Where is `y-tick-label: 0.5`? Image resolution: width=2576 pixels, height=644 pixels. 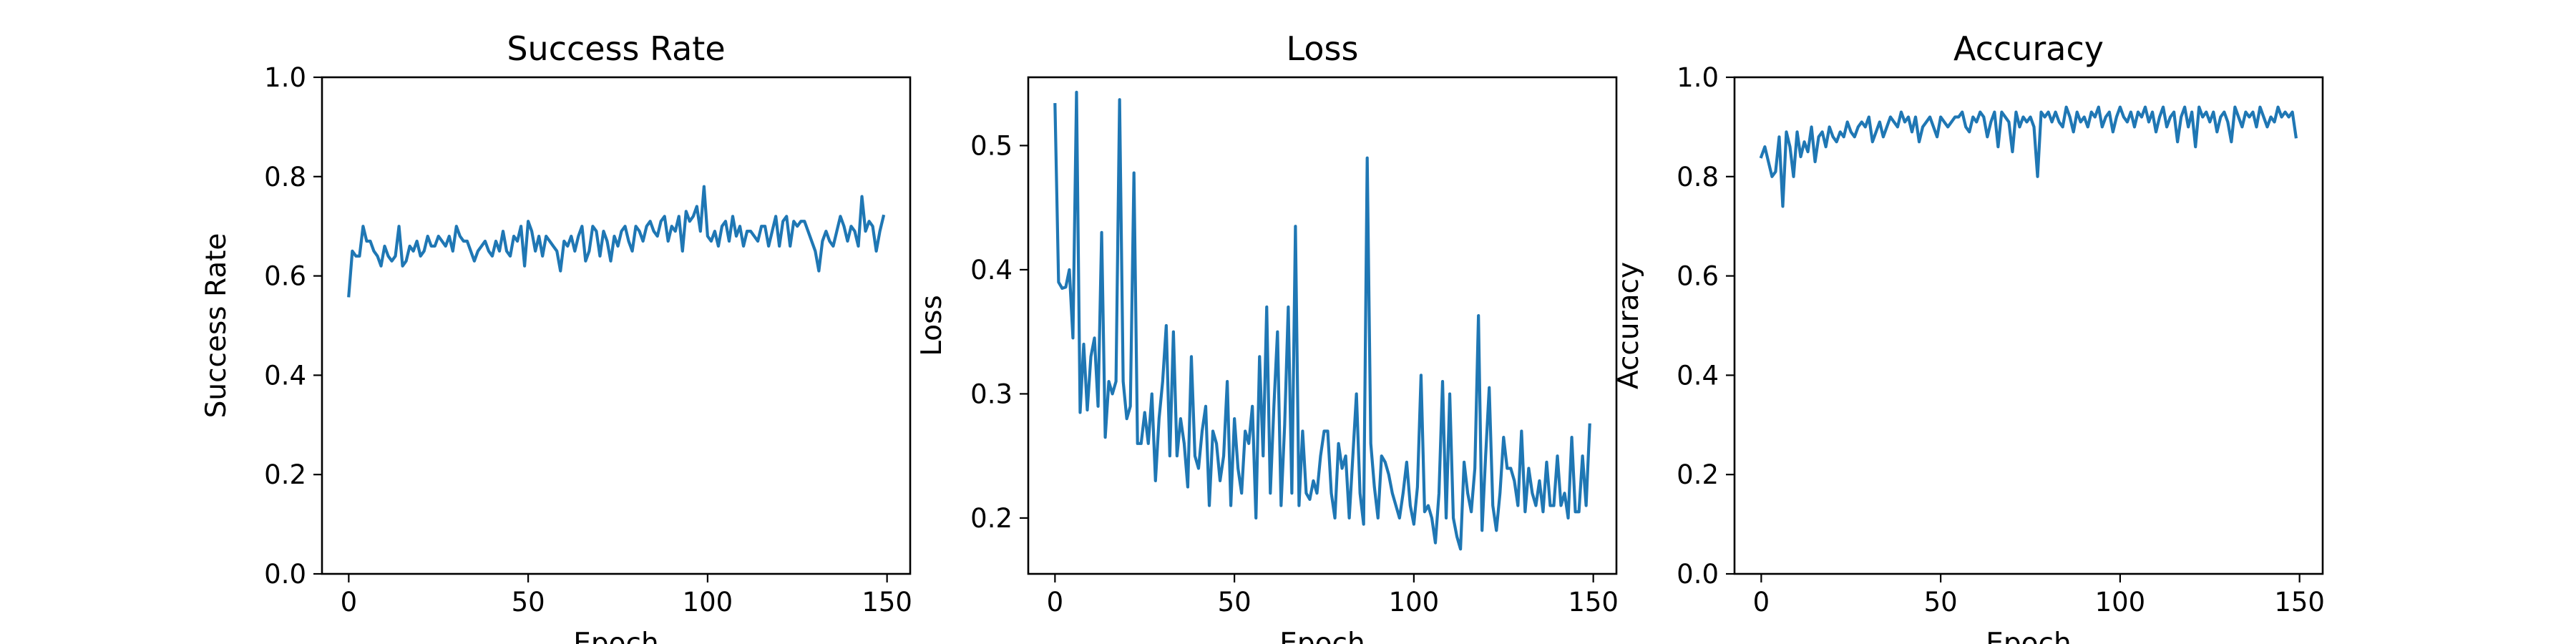
y-tick-label: 0.5 is located at coordinates (991, 145).